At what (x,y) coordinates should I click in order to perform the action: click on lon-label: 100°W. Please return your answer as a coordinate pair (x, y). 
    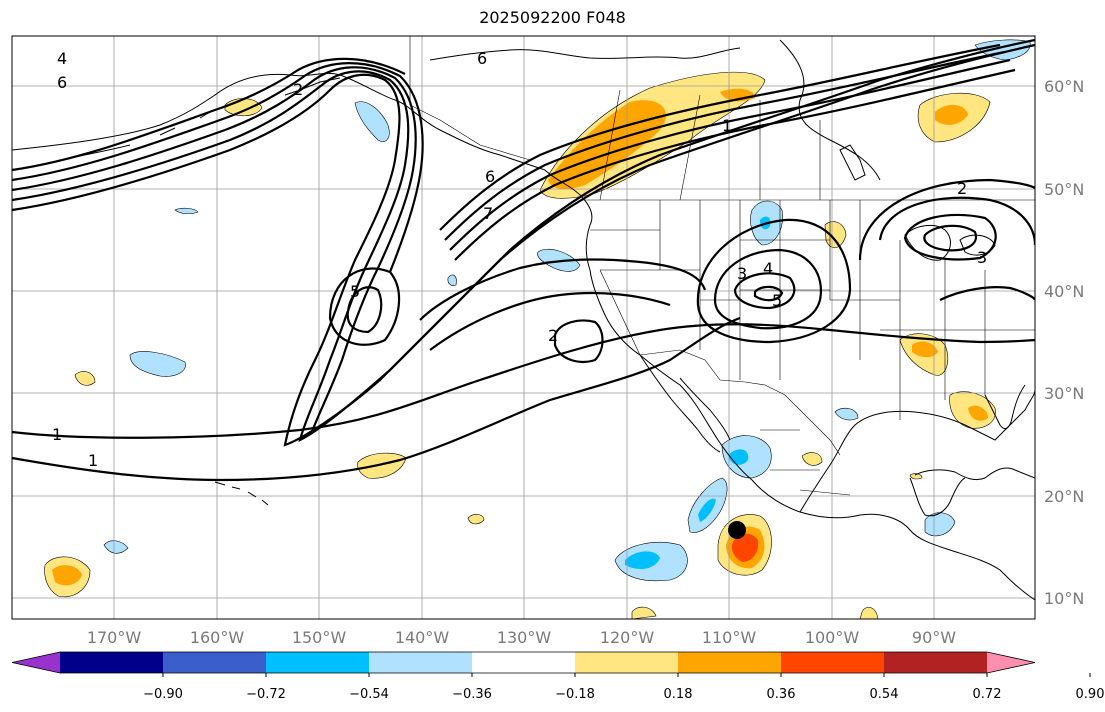
    Looking at the image, I should click on (832, 637).